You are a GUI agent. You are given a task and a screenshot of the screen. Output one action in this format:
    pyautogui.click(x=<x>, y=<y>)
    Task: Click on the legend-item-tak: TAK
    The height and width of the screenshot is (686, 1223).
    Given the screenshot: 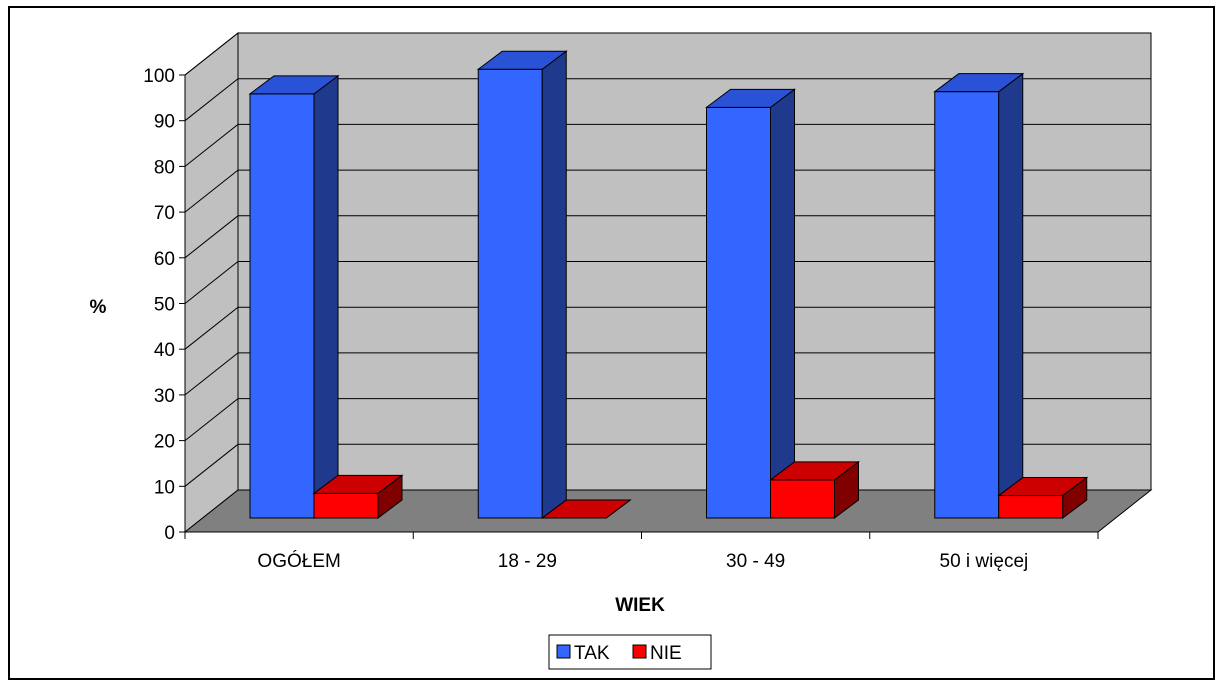 What is the action you would take?
    pyautogui.click(x=583, y=653)
    